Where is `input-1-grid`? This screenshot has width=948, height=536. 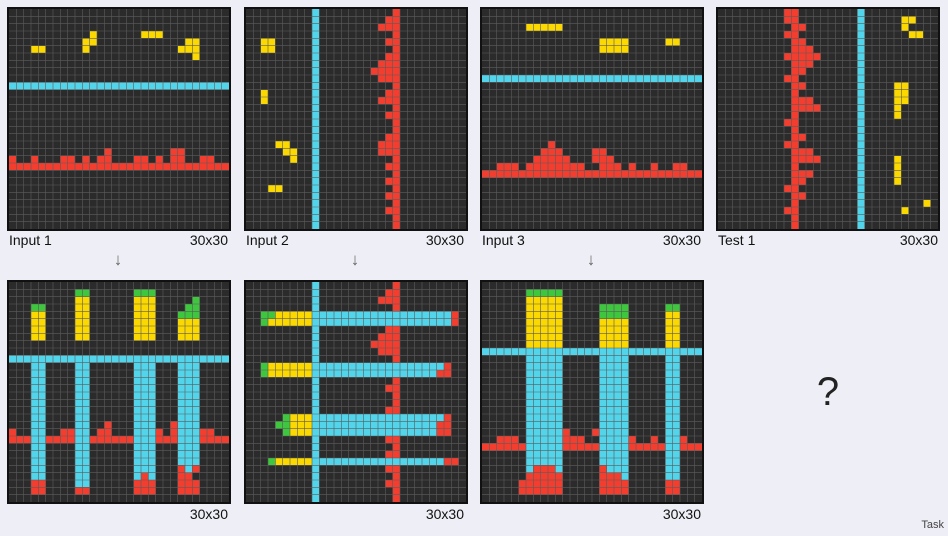 input-1-grid is located at coordinates (119, 119).